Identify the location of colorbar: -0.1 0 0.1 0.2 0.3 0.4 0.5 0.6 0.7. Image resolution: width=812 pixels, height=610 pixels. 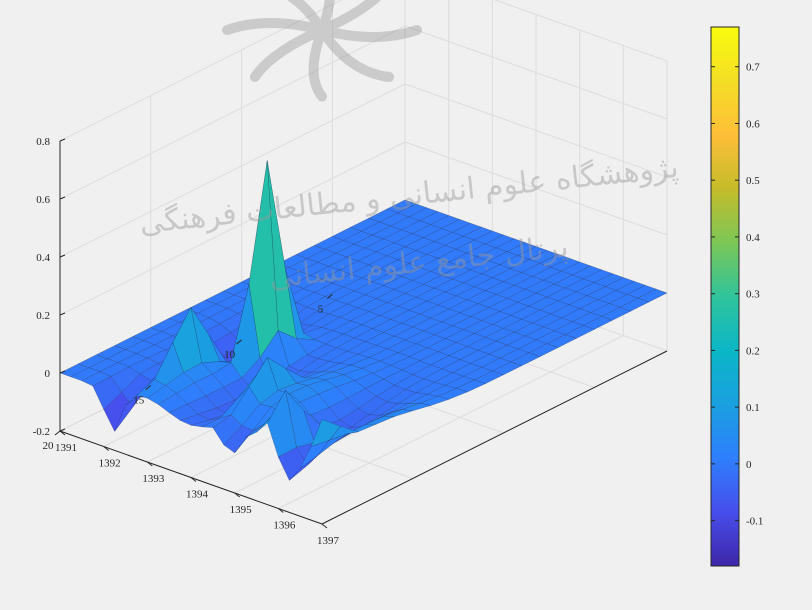
(736, 296).